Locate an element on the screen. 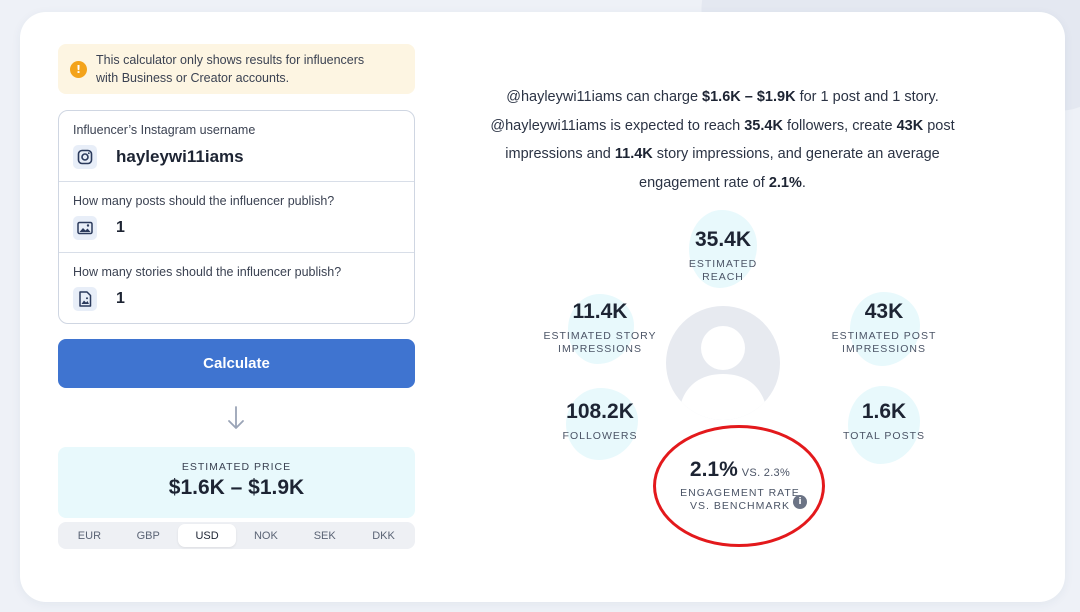  stat-label: FOLLOWERS is located at coordinates (600, 436).